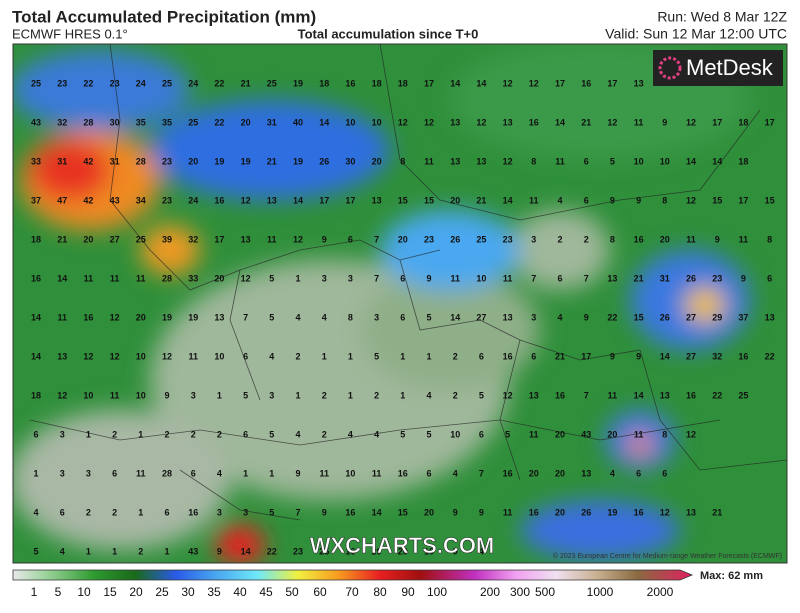 The height and width of the screenshot is (613, 800). Describe the element at coordinates (36, 161) in the screenshot. I see `map-value: 33` at that location.